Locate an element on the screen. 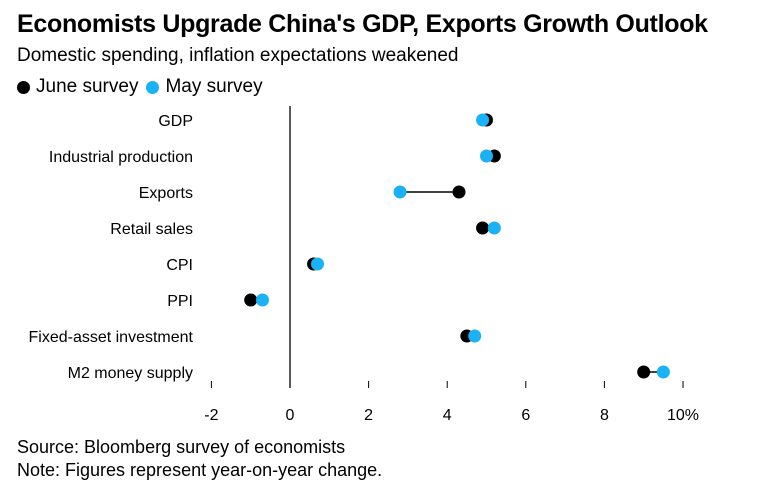 This screenshot has height=504, width=778. legend: June survey May survey is located at coordinates (144, 87).